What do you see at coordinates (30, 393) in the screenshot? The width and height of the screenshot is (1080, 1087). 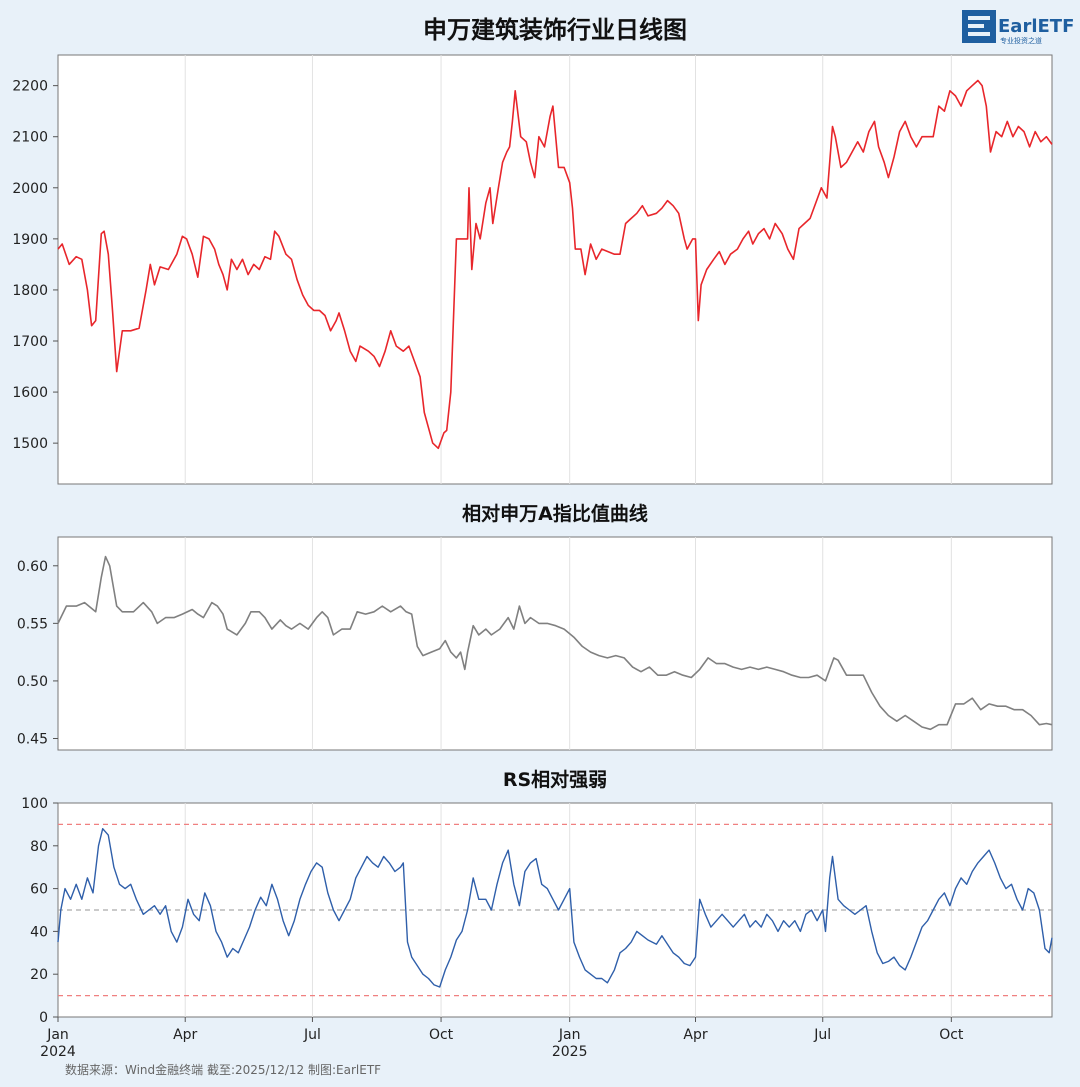 I see `y-tick-label: 1600` at bounding box center [30, 393].